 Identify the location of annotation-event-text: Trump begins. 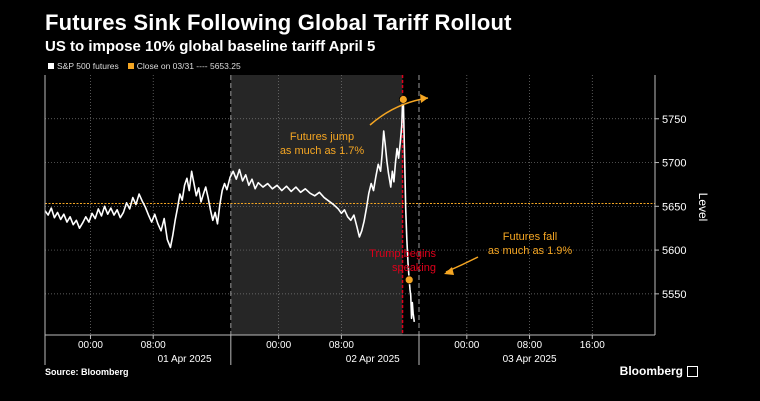
(402, 254).